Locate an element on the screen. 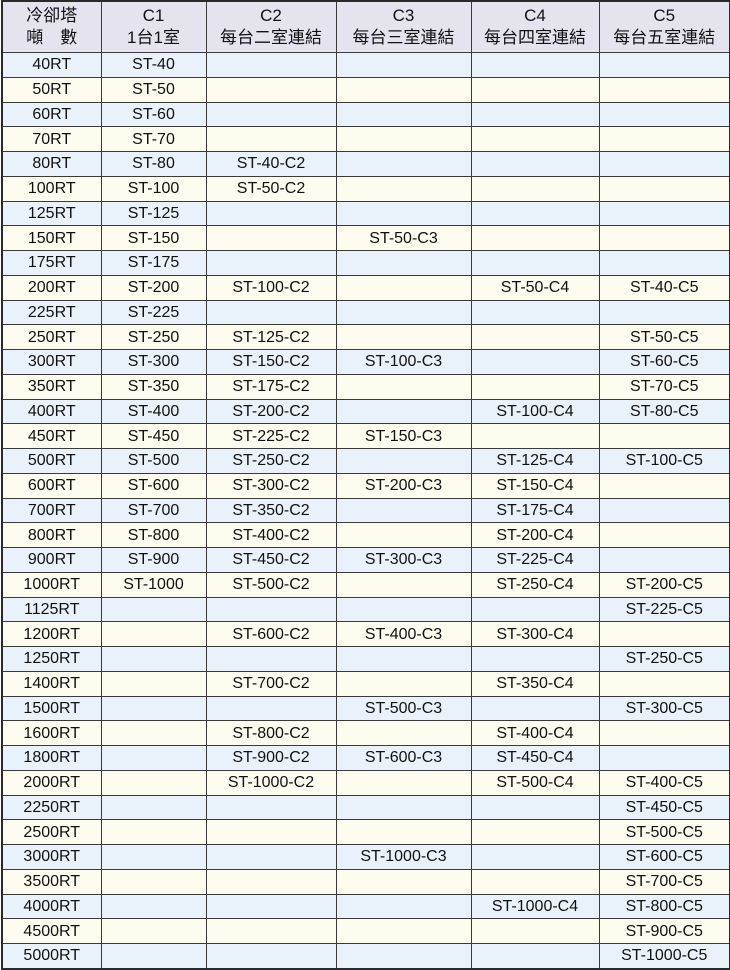 The image size is (730, 970). cell-c1: ST-700 is located at coordinates (153, 510).